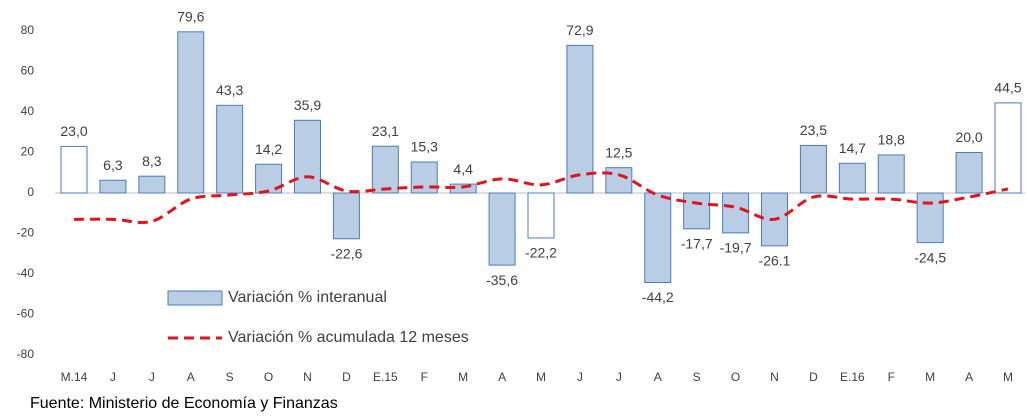  What do you see at coordinates (152, 161) in the screenshot?
I see `value-label: 8,3` at bounding box center [152, 161].